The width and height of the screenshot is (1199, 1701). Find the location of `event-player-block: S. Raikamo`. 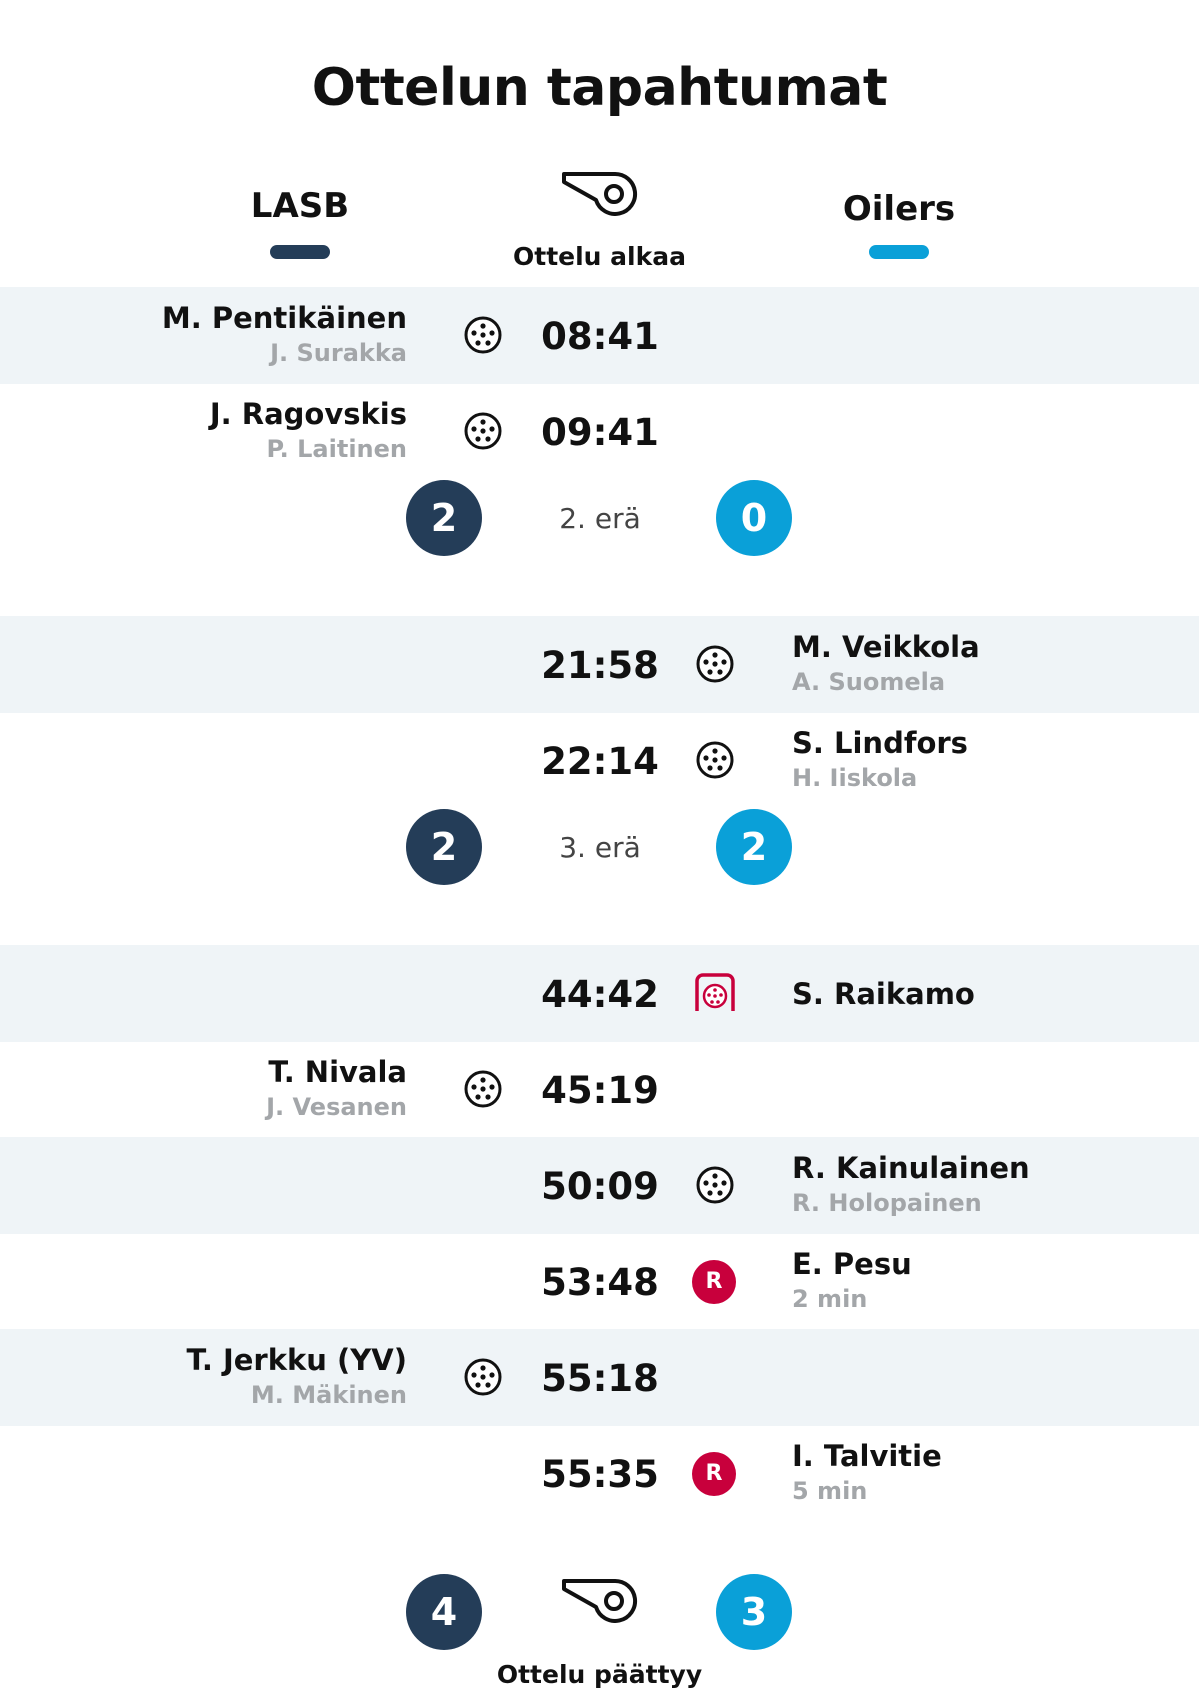

event-player-block: S. Raikamo is located at coordinates (883, 994).